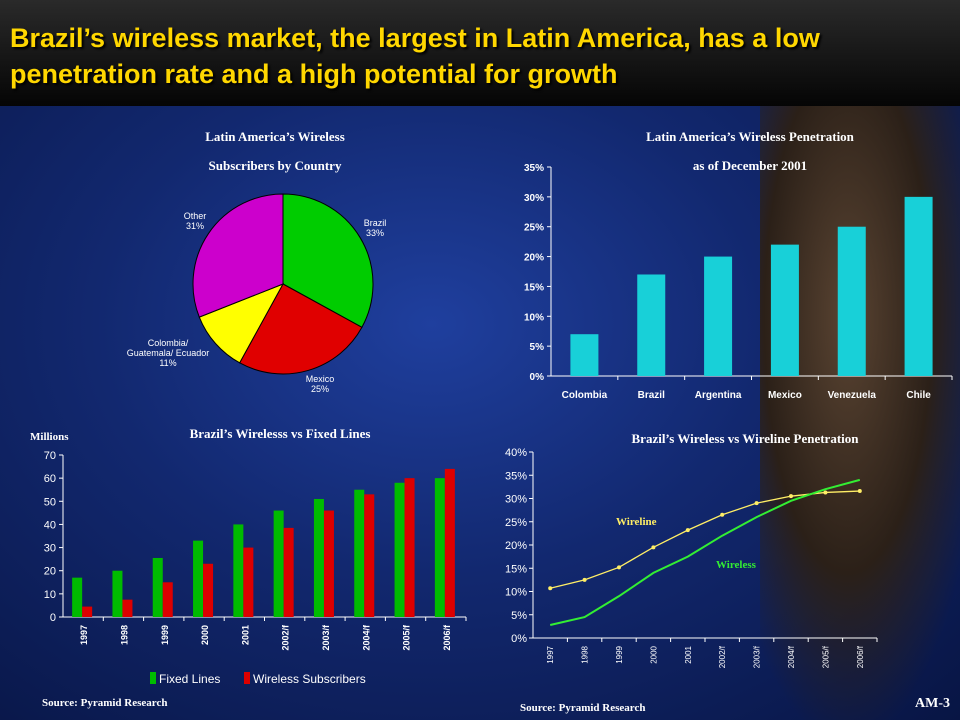  Describe the element at coordinates (516, 476) in the screenshot. I see `line-y-tick-7: 35%` at that location.